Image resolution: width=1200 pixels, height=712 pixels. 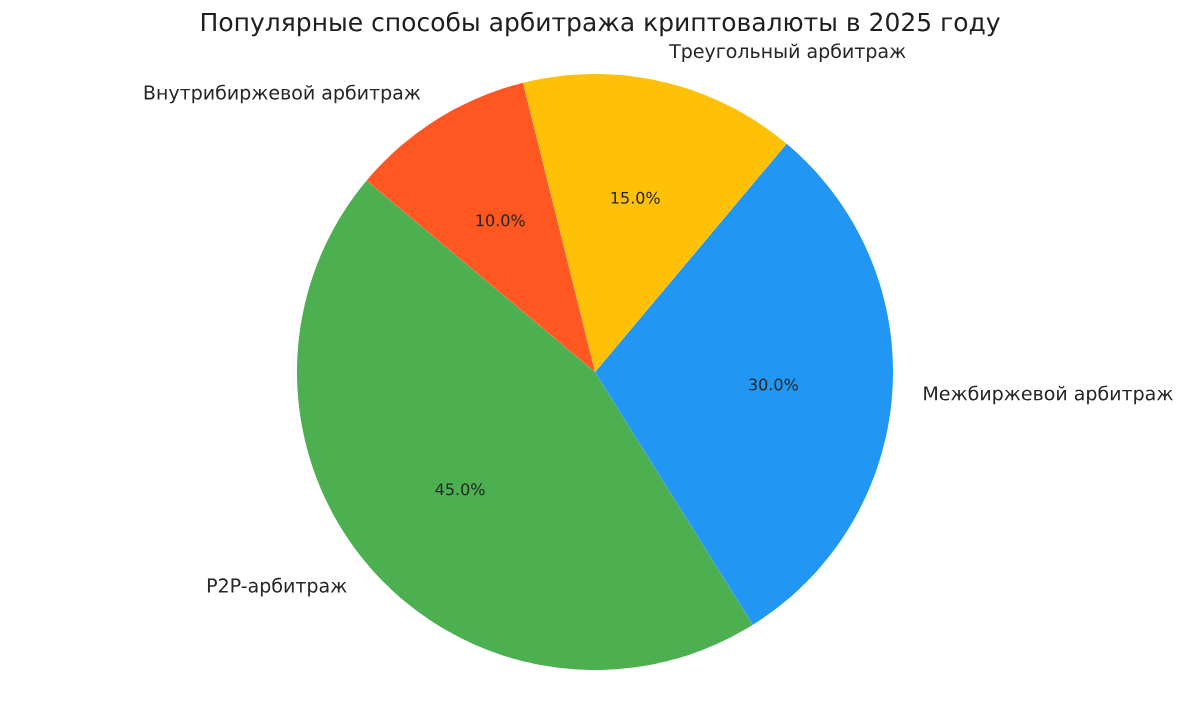 I want to click on slice-label: P2P-арбитраж, so click(x=277, y=587).